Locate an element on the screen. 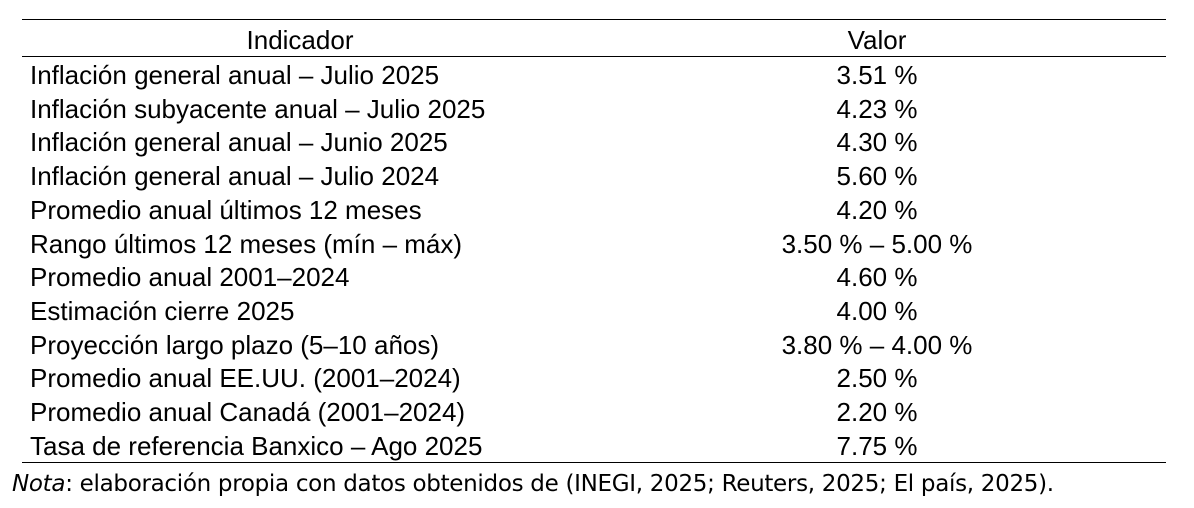 This screenshot has height=508, width=1194. value-cell: 4.00 % is located at coordinates (877, 310).